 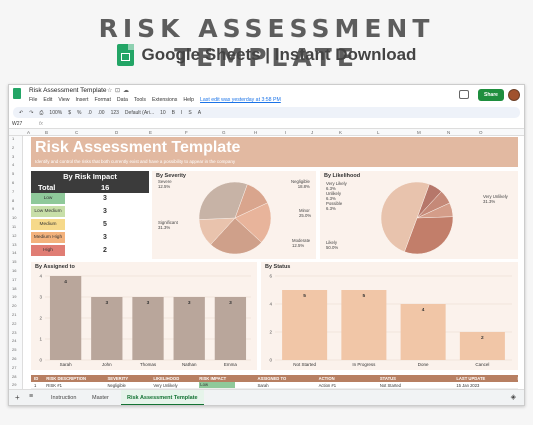 What do you see at coordinates (110, 91) in the screenshot?
I see `star-icon: ☆` at bounding box center [110, 91].